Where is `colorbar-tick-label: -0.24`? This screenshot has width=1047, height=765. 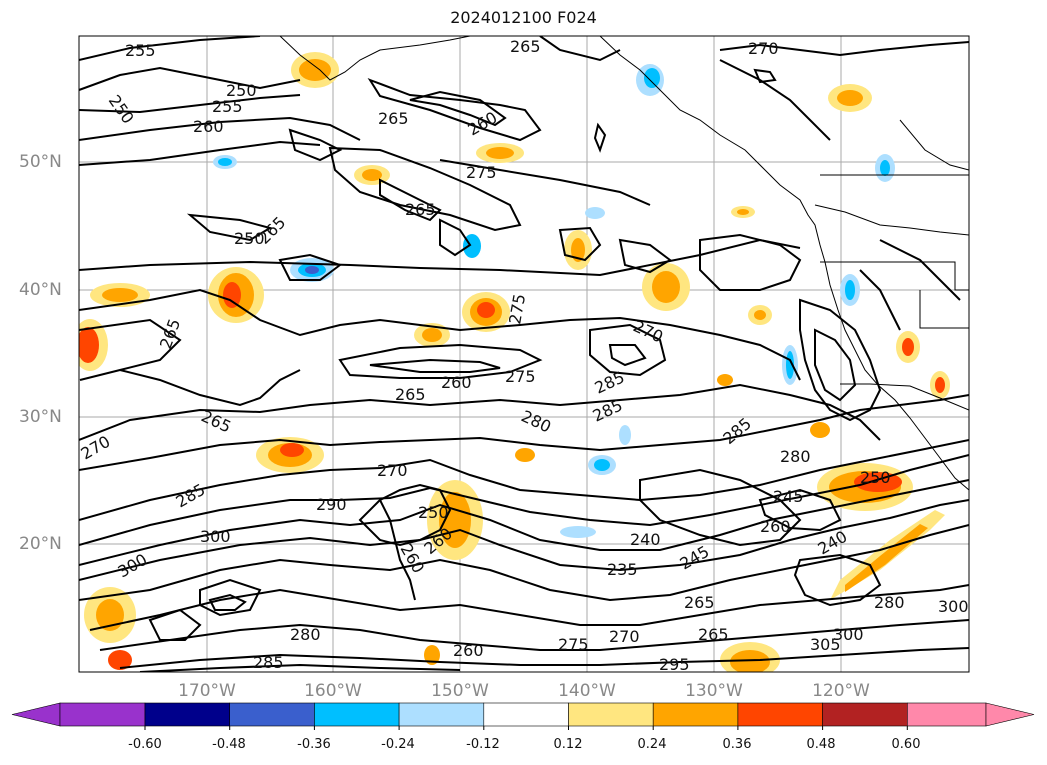 colorbar-tick-label: -0.24 is located at coordinates (398, 744).